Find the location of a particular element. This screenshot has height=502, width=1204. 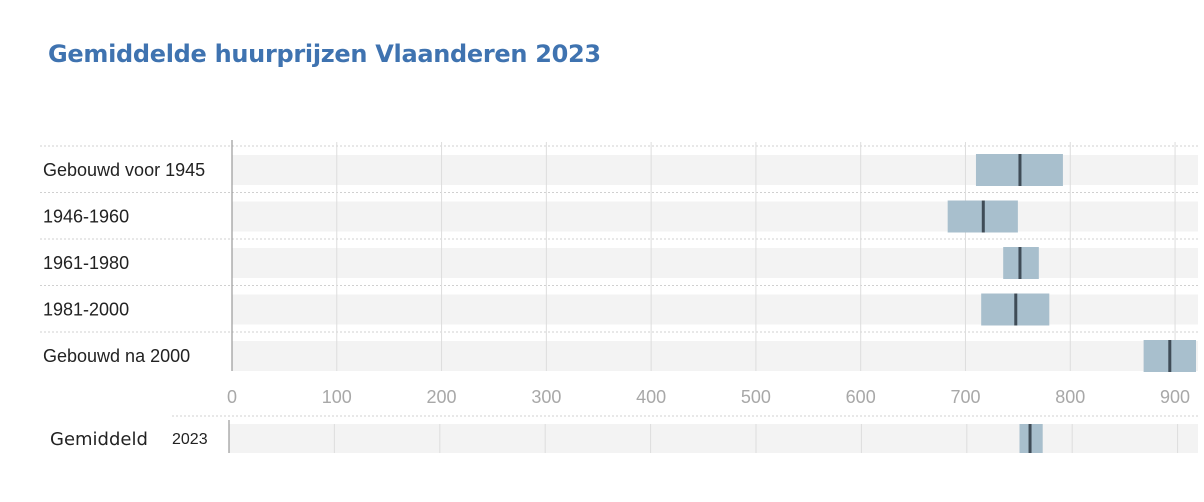

tick-label: 800 is located at coordinates (1070, 397).